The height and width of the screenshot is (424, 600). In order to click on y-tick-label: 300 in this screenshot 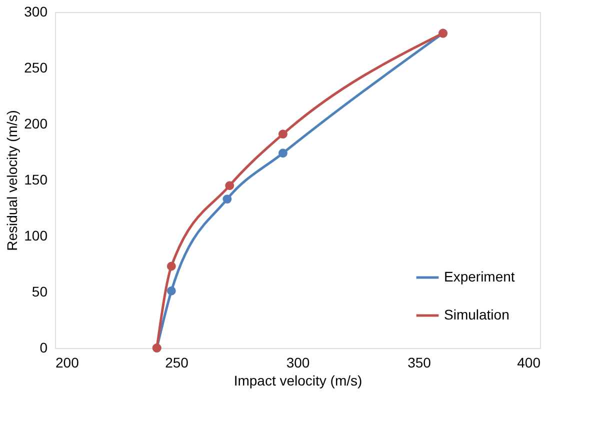, I will do `click(36, 12)`.